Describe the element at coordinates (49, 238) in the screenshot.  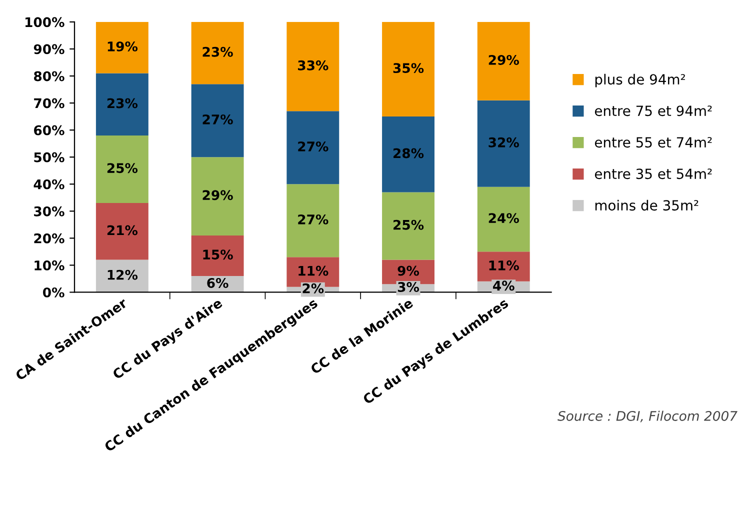
I see `y-tick-label: 20%` at that location.